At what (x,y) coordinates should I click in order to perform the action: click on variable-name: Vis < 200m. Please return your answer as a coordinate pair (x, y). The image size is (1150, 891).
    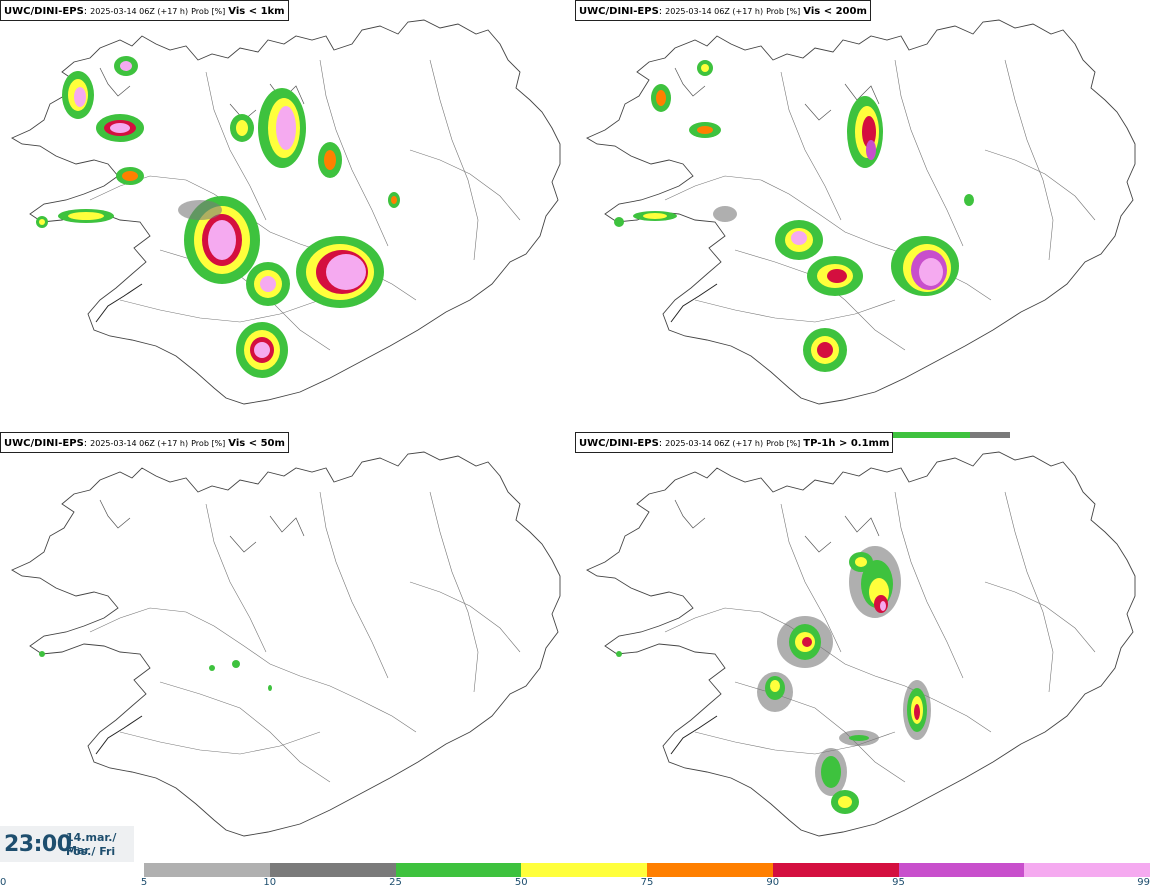
    Looking at the image, I should click on (835, 11).